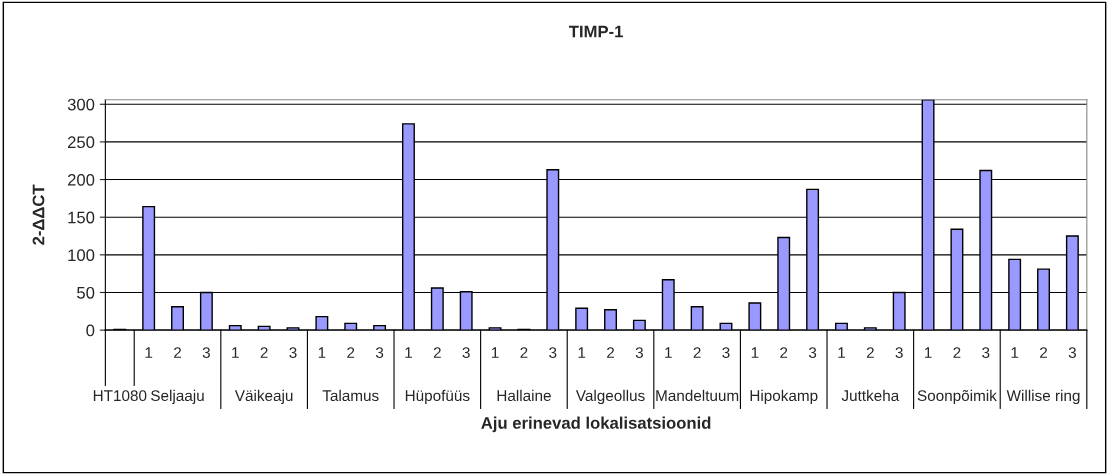 This screenshot has height=475, width=1109. Describe the element at coordinates (697, 395) in the screenshot. I see `text: Mandeltuum` at that location.